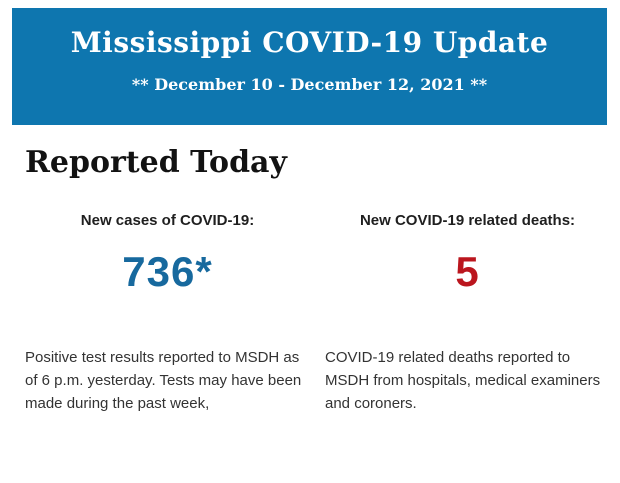  What do you see at coordinates (467, 271) in the screenshot?
I see `new-deaths-value: 5` at bounding box center [467, 271].